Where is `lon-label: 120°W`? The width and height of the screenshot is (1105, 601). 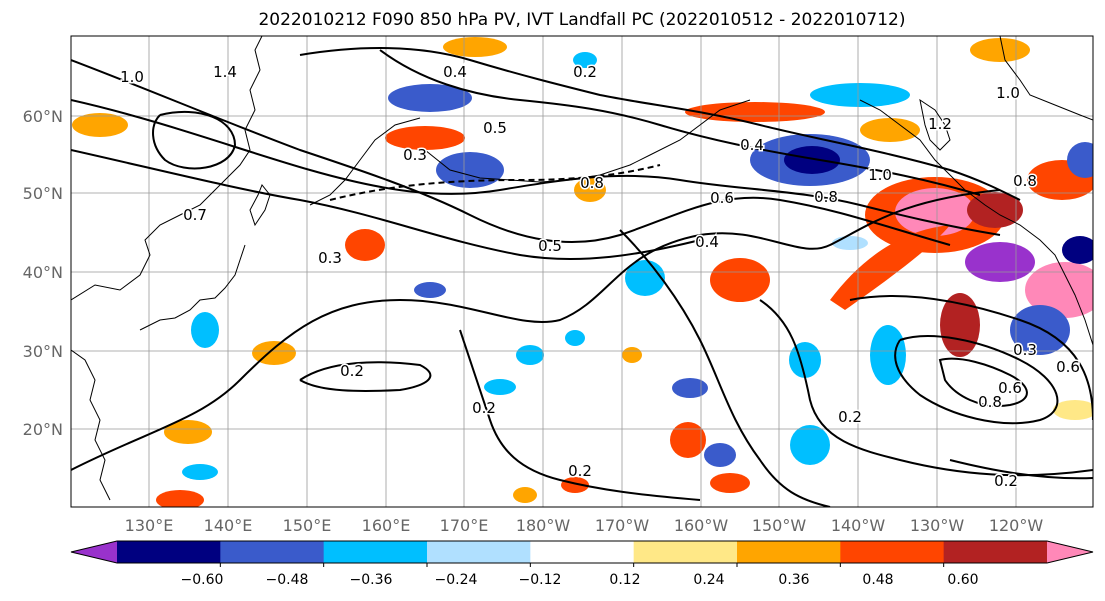 lon-label: 120°W is located at coordinates (1016, 525).